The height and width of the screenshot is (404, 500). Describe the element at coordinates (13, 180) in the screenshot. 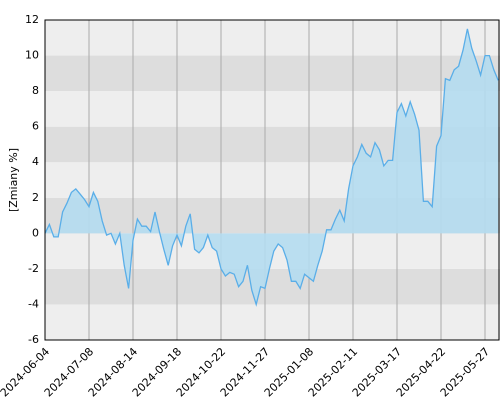

I see `y-axis-label: [Zmiany %]` at that location.